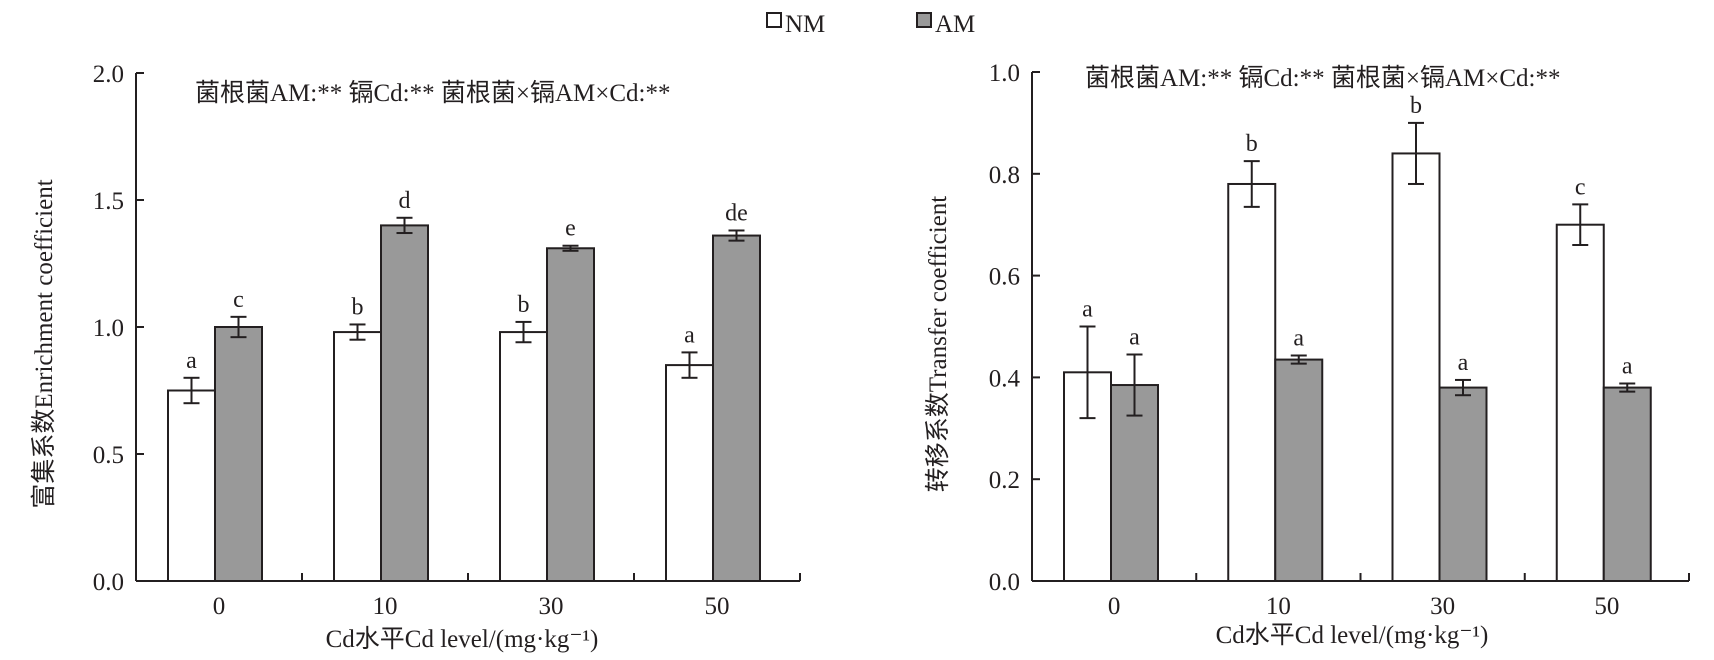 The image size is (1714, 660). Describe the element at coordinates (1580, 187) in the screenshot. I see `transfer-significance-letter-nm: c` at that location.